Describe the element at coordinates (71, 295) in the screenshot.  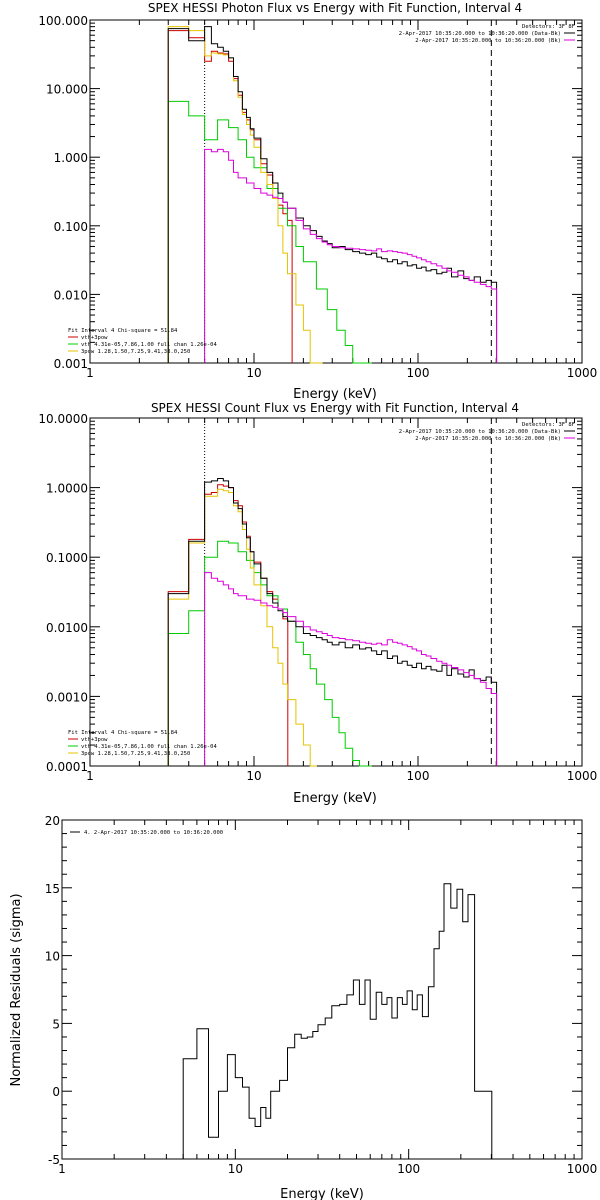
I see `photon-flux-ytick-label: 0.010` at that location.